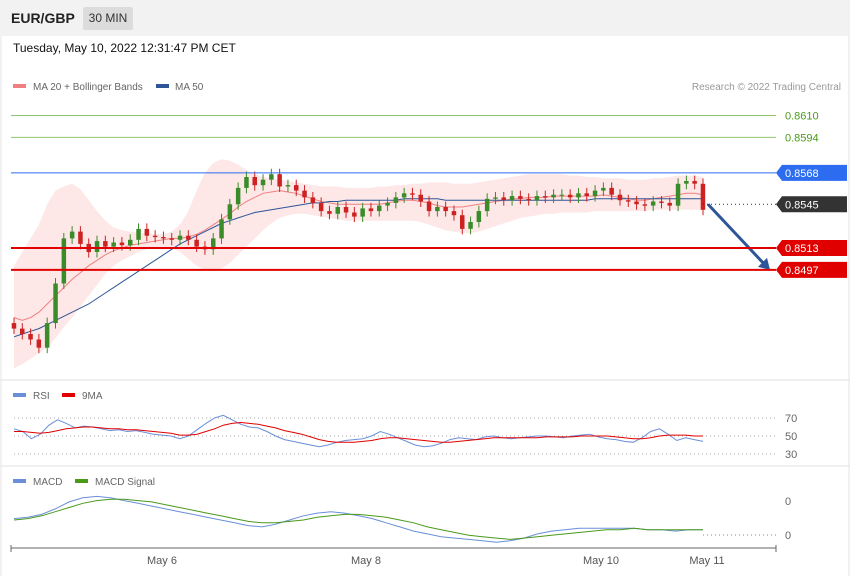 The image size is (850, 576). I want to click on rsi-line, so click(358, 431).